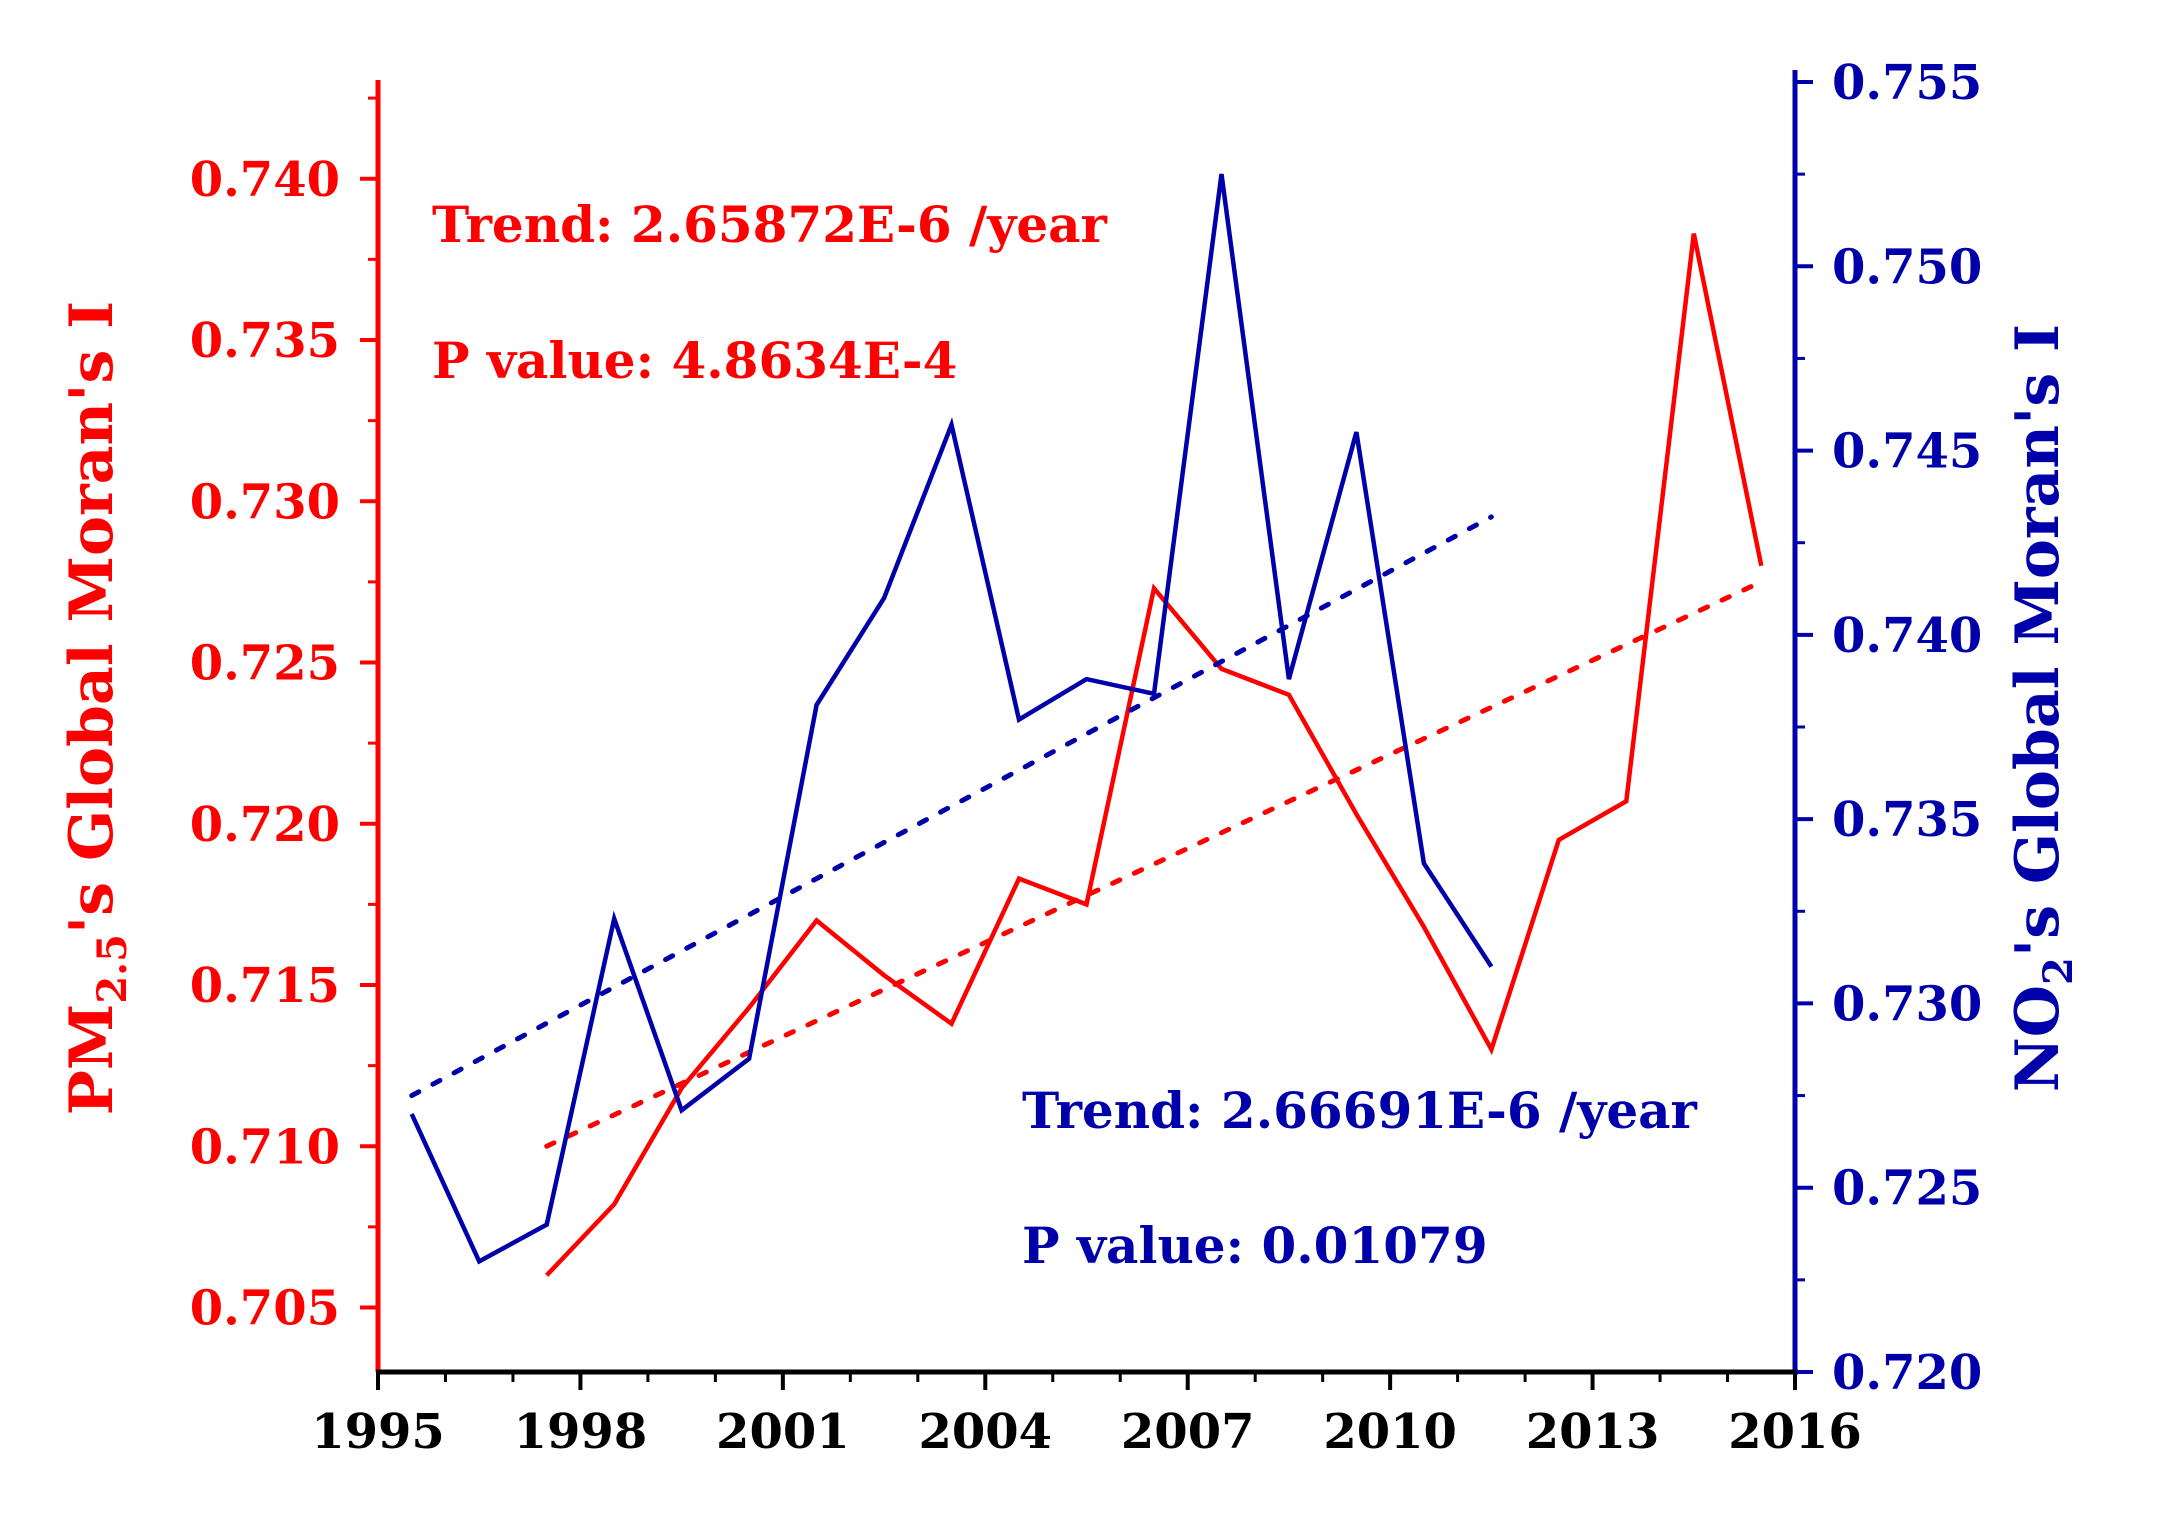 This screenshot has height=1520, width=2160. What do you see at coordinates (265, 1309) in the screenshot?
I see `left-tick-label: 0.705` at bounding box center [265, 1309].